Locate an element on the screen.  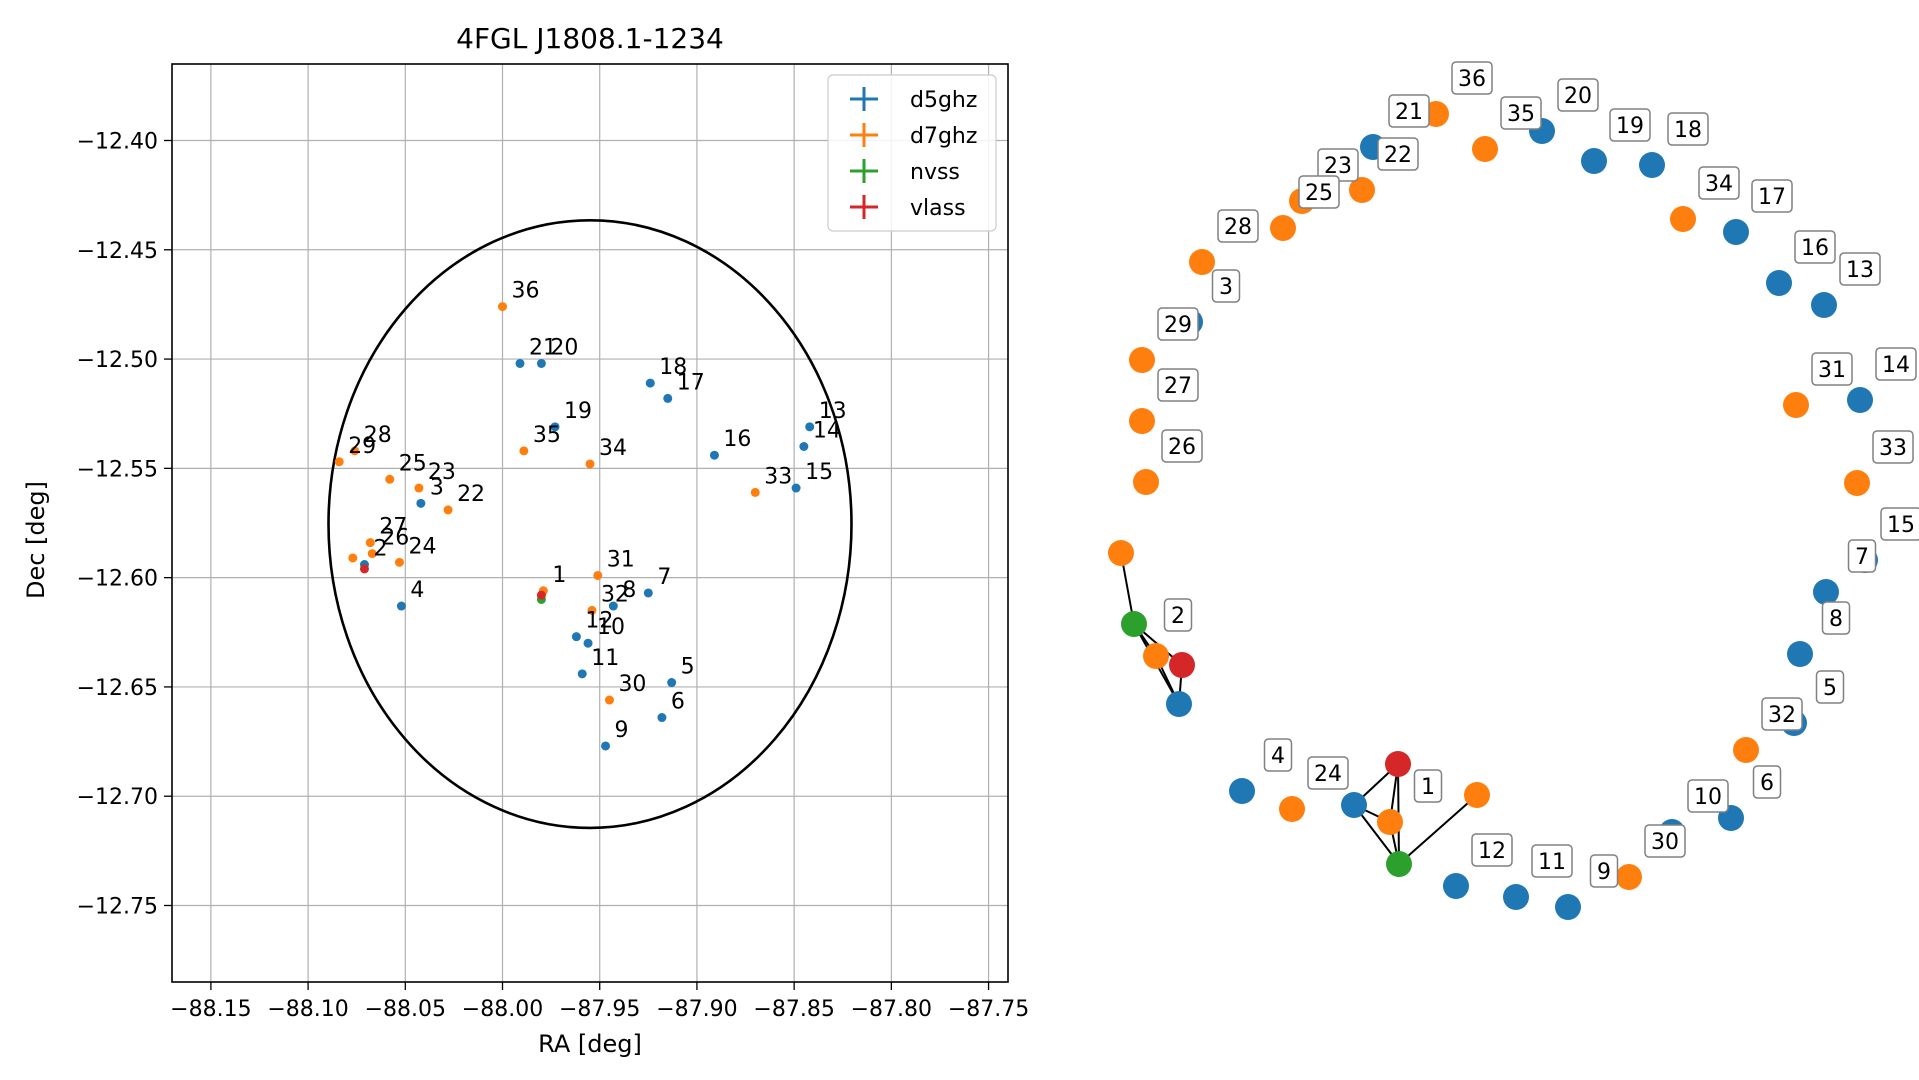
y-tick-label: −12.65 is located at coordinates (117, 688).